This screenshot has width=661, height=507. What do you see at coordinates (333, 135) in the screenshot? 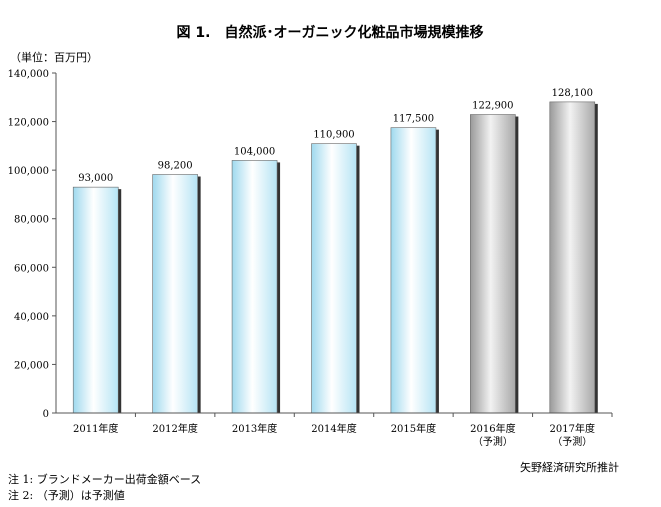
I see `bar-value-label: 110,900` at bounding box center [333, 135].